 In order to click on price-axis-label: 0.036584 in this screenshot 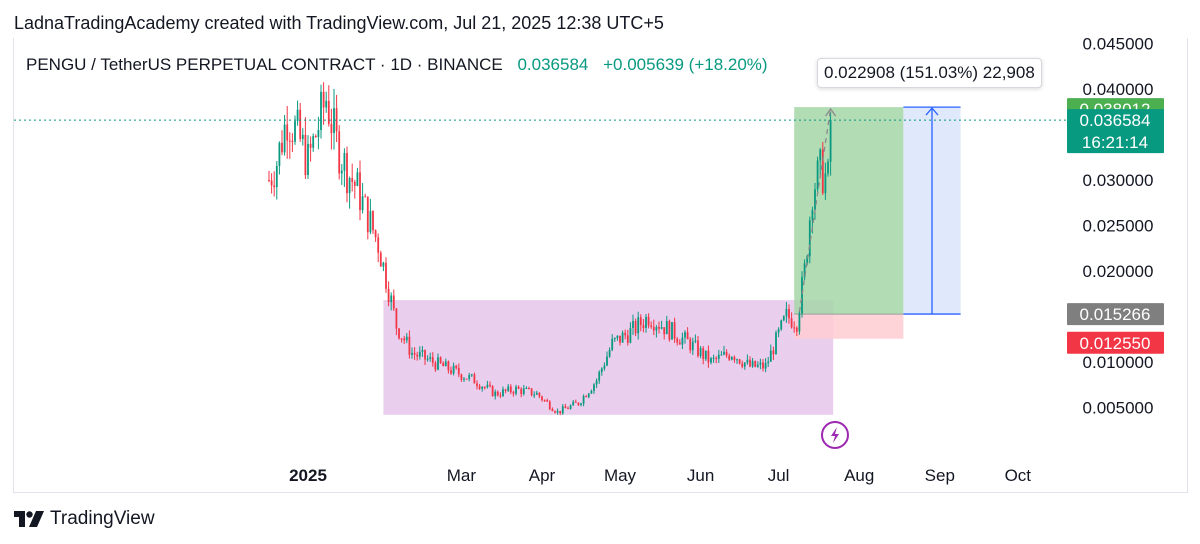, I will do `click(1115, 120)`.